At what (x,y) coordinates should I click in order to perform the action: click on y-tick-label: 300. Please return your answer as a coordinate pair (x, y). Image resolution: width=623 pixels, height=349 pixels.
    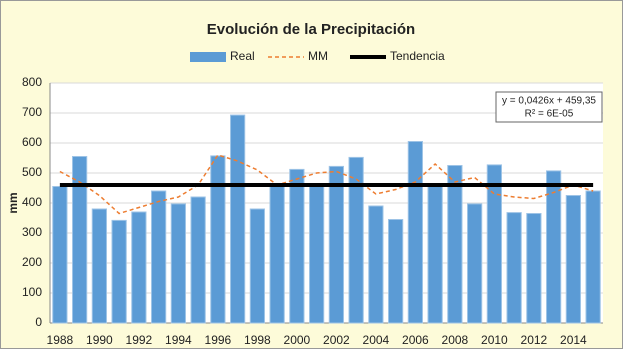
    Looking at the image, I should click on (32, 232).